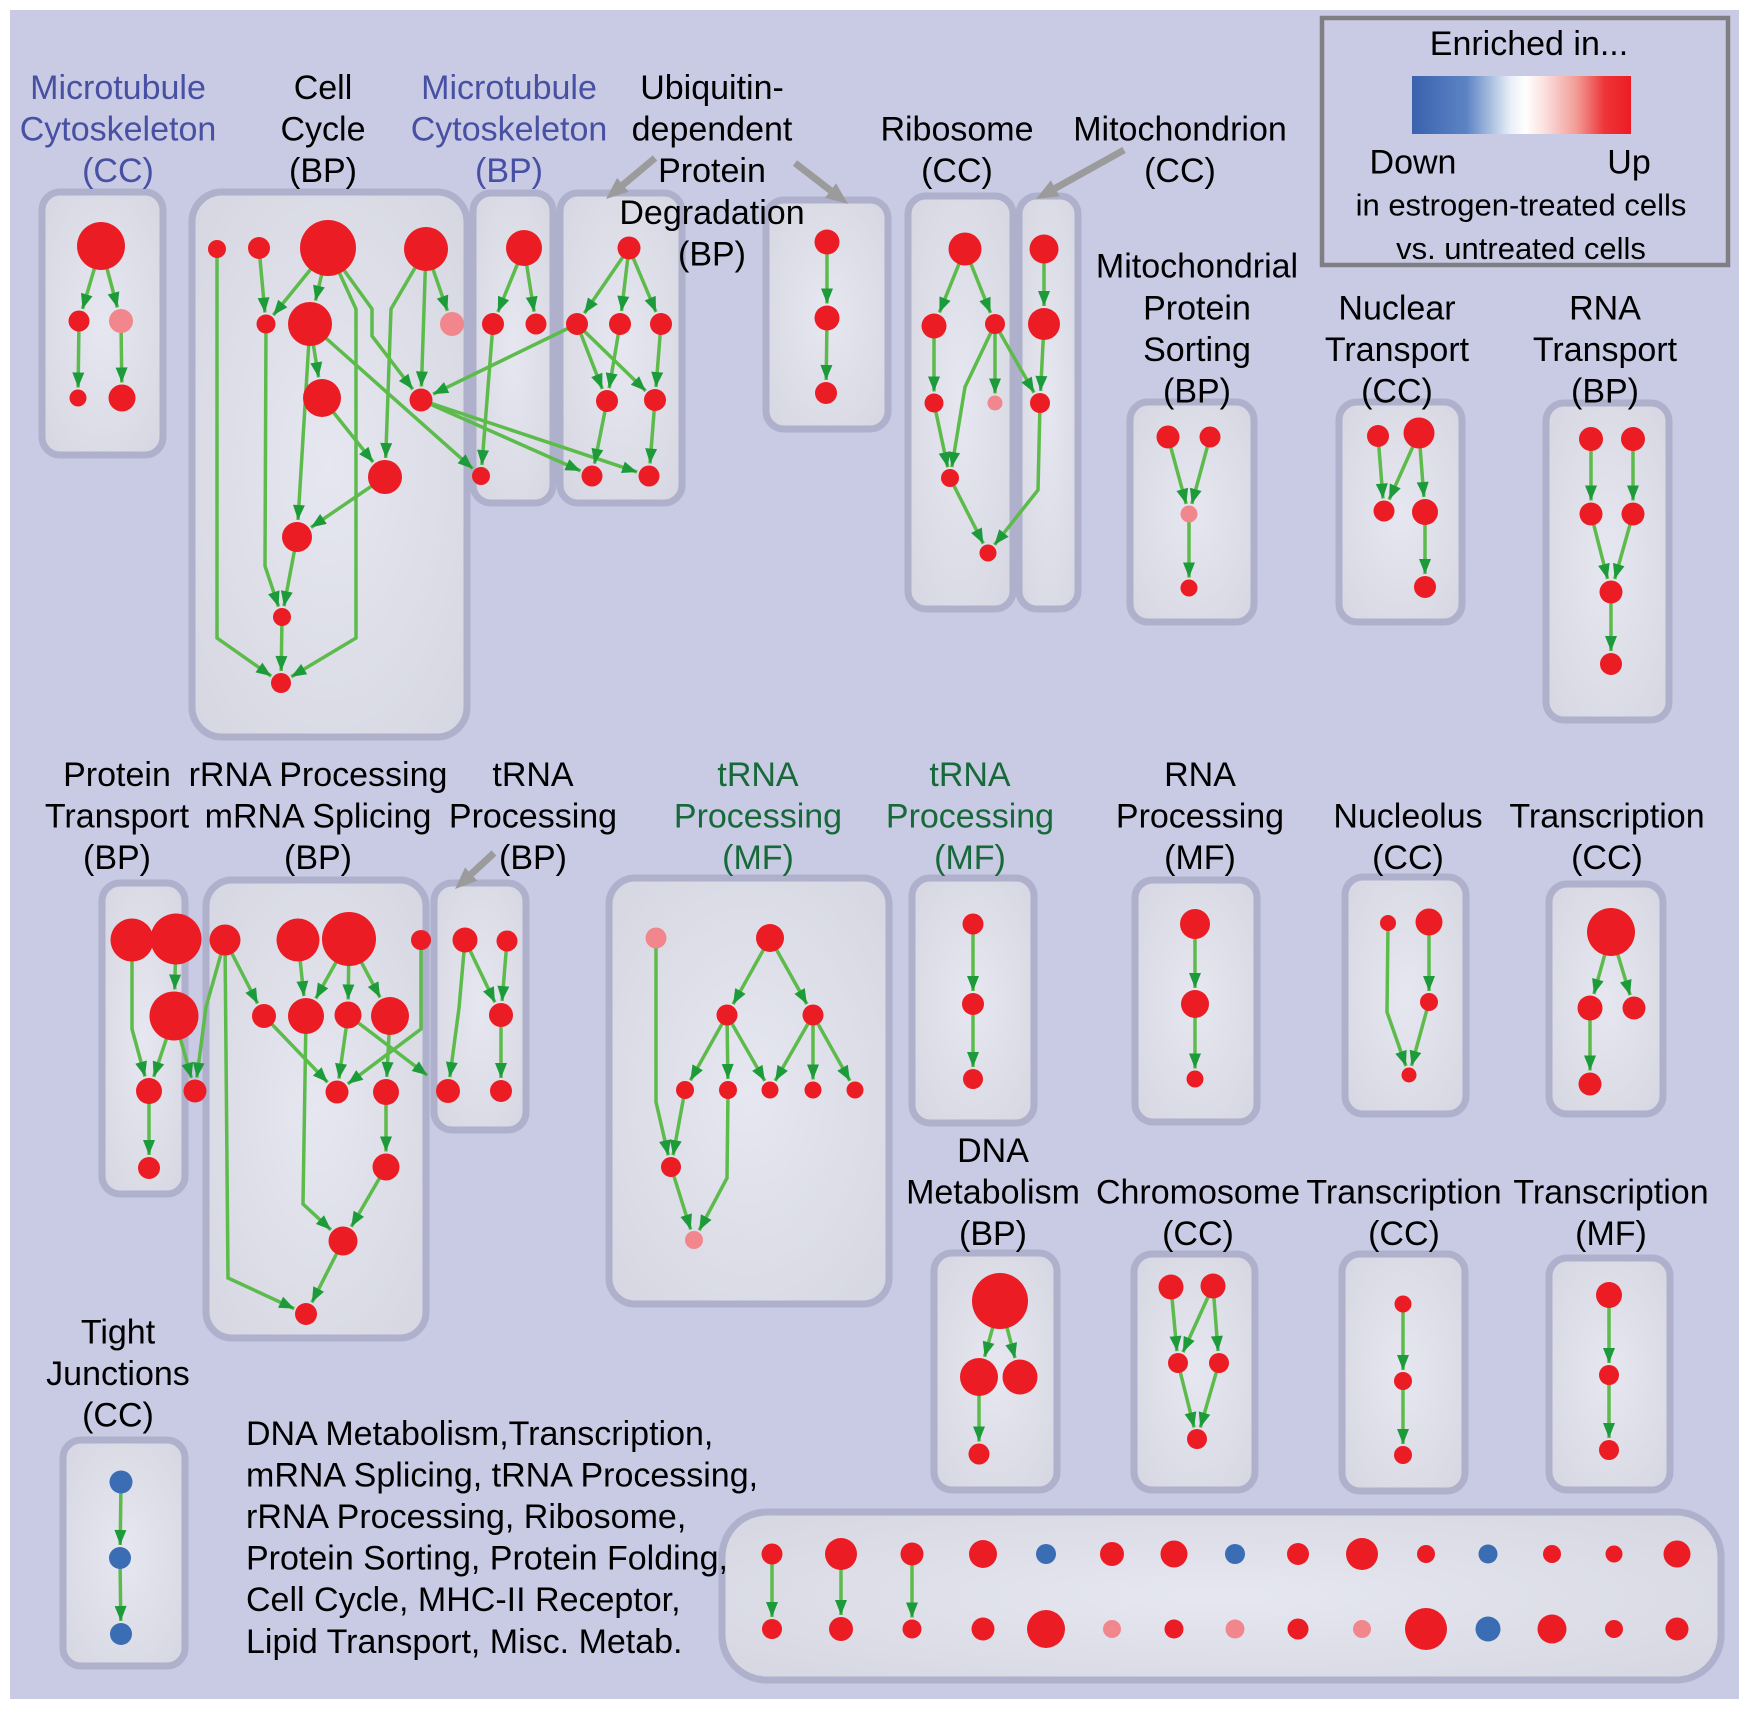 The image size is (1750, 1715). I want to click on svg-text: Tight, so click(118, 1332).